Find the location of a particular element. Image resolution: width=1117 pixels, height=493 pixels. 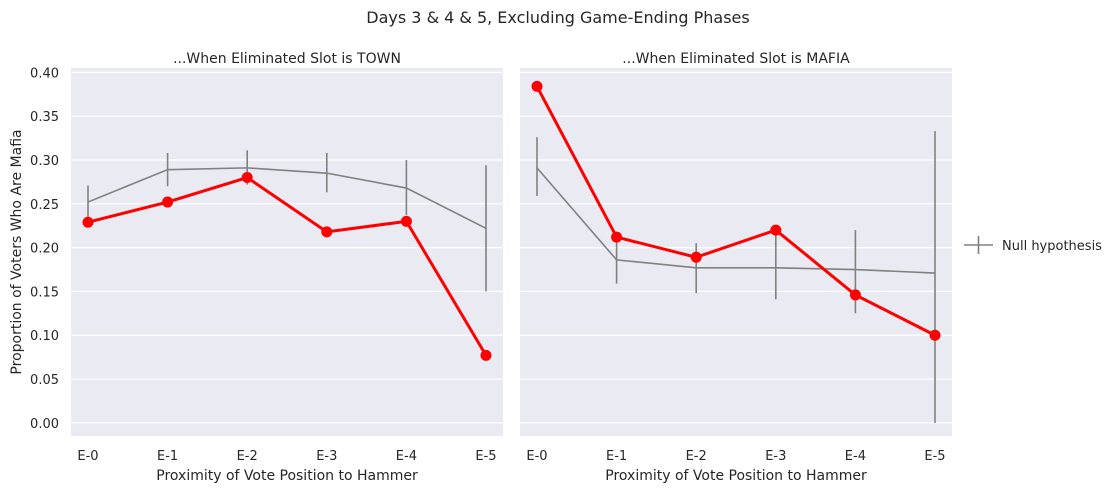

y-tick-label: 0.35 is located at coordinates (44, 117).